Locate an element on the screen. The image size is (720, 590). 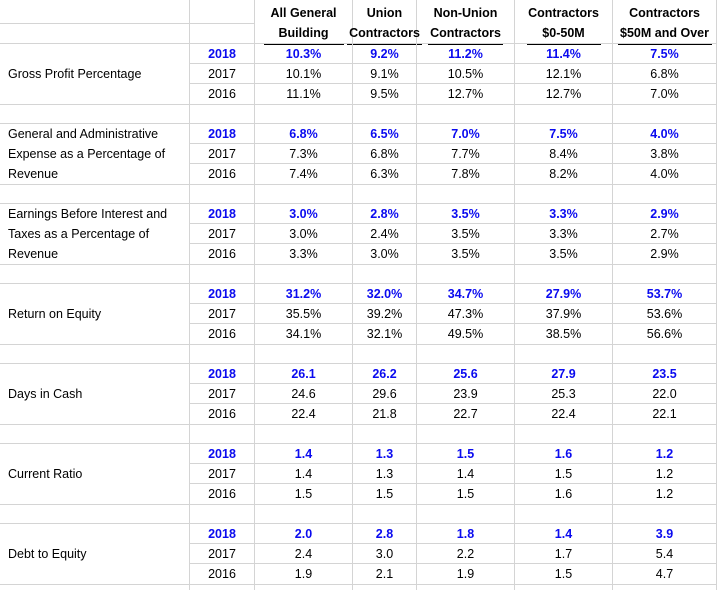
column-header-line1: Contractors is located at coordinates (564, 12).